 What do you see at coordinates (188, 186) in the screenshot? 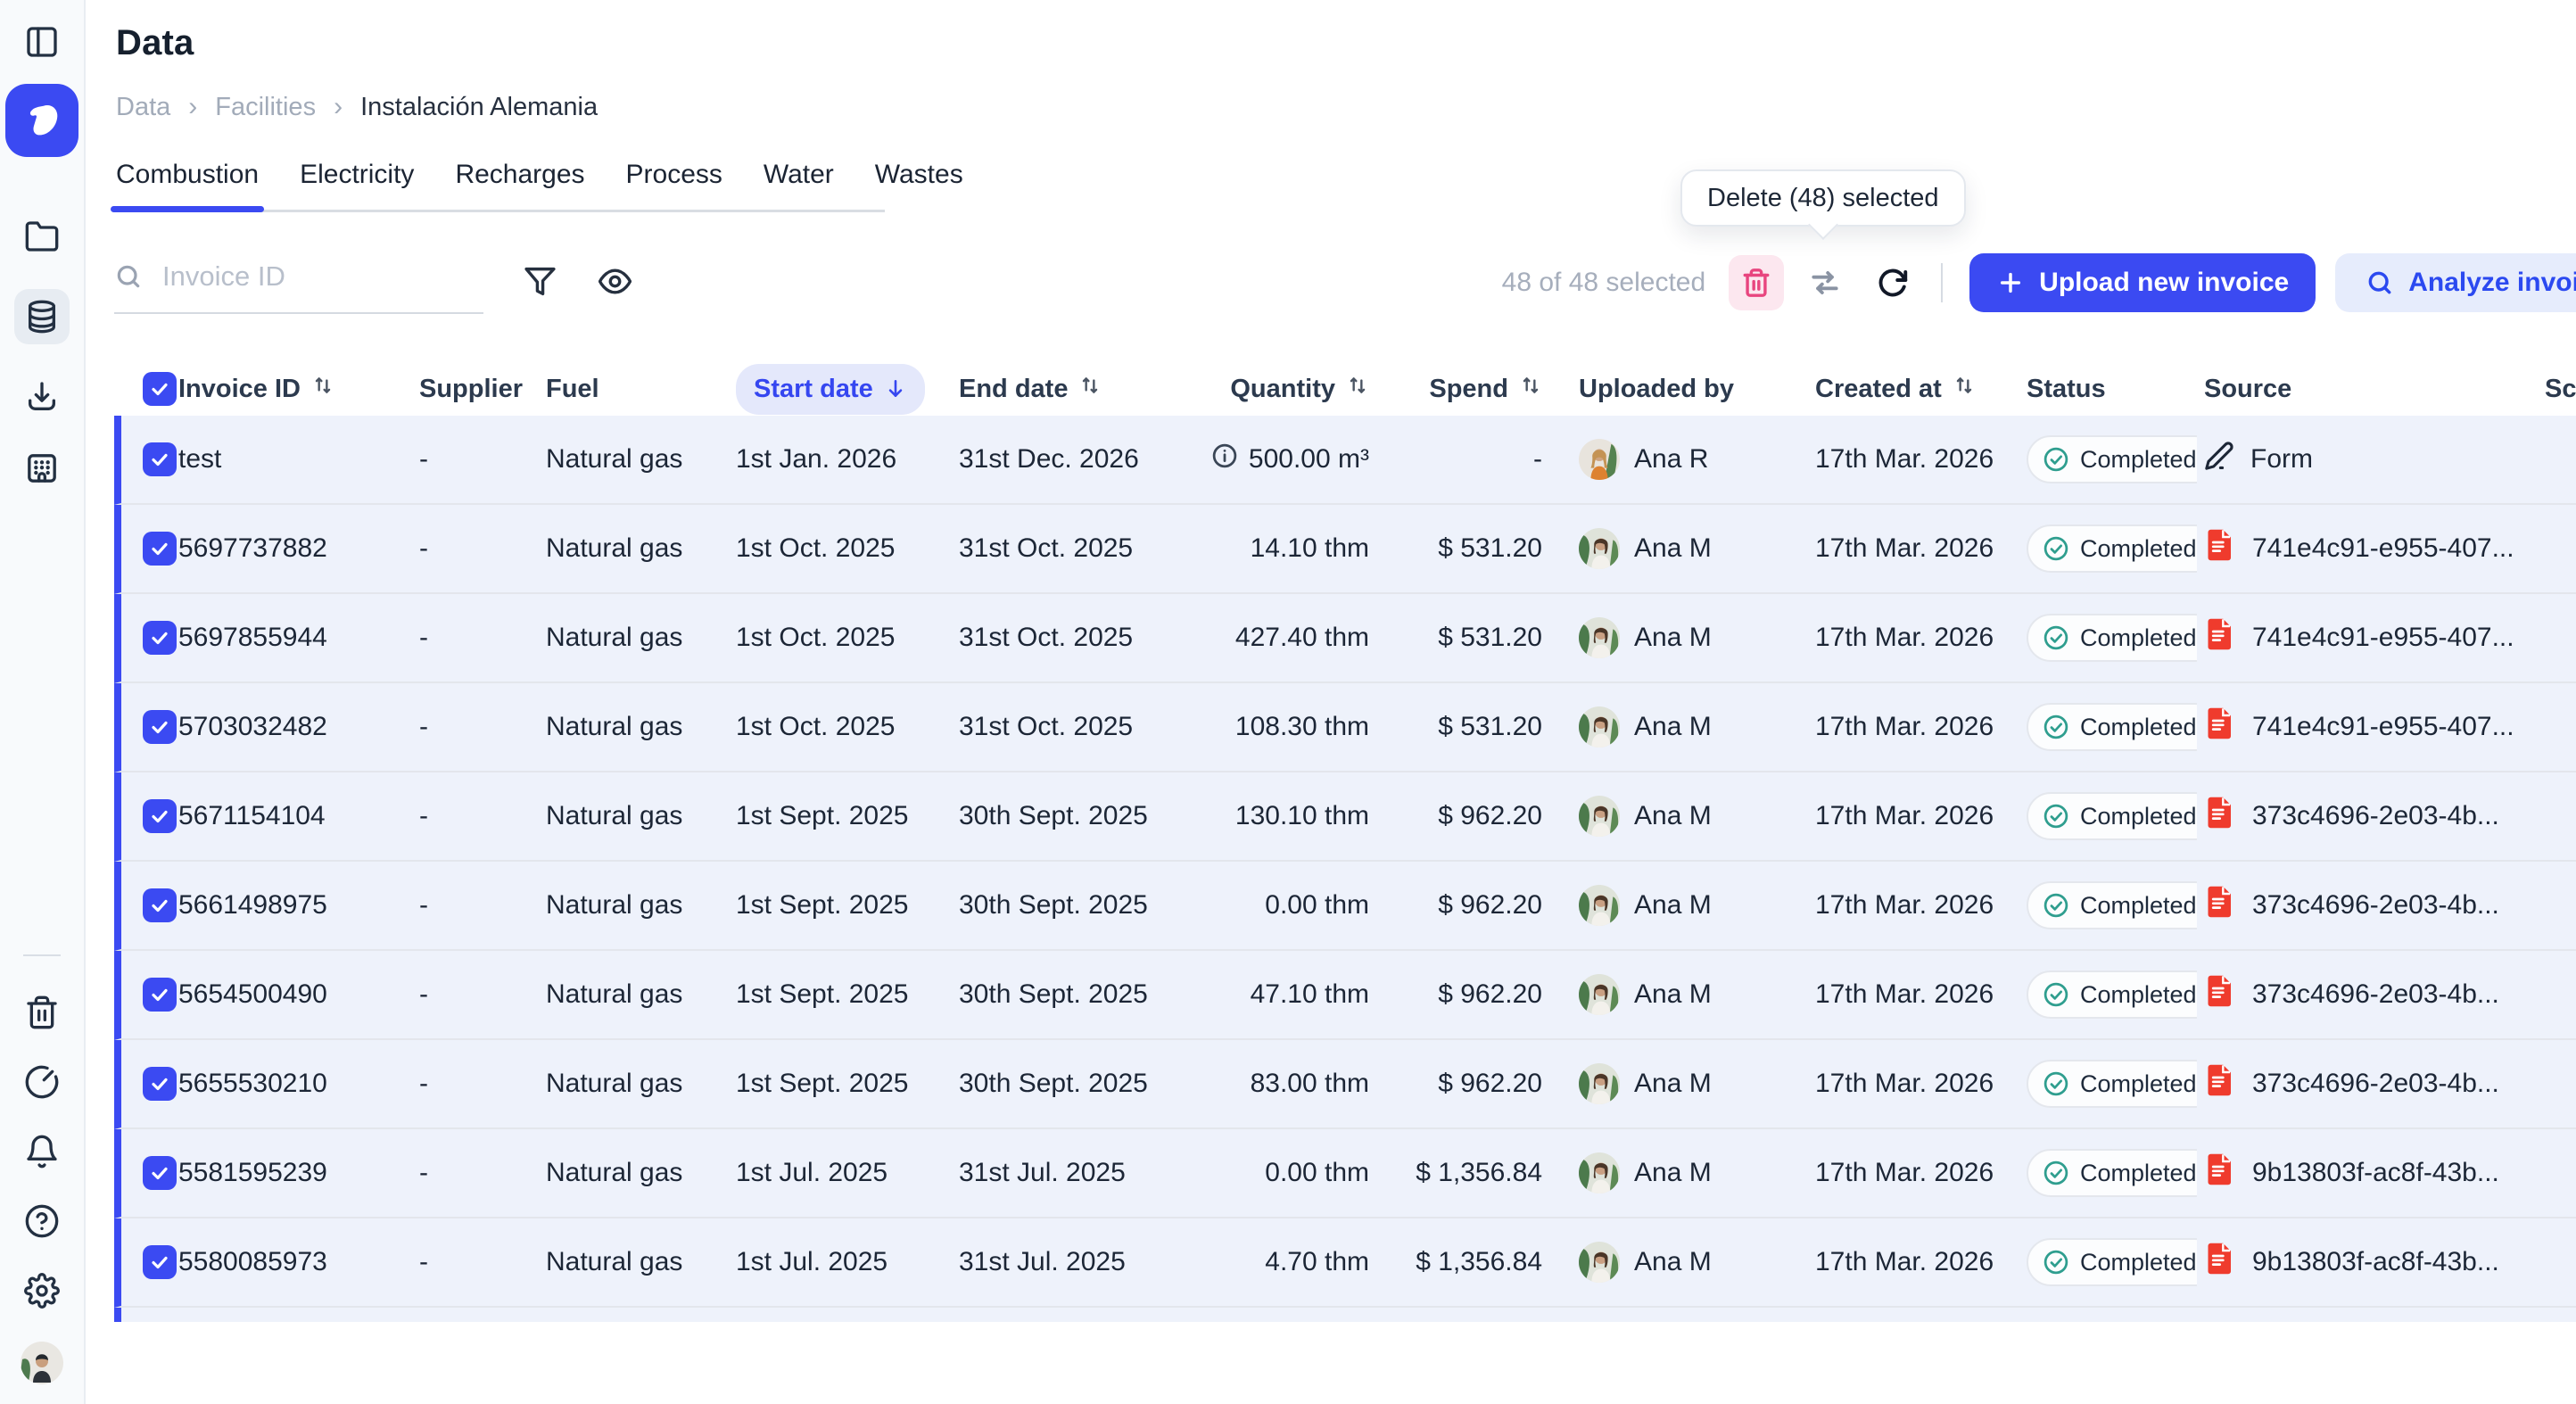
I see `tab-combustion: Combustion` at bounding box center [188, 186].